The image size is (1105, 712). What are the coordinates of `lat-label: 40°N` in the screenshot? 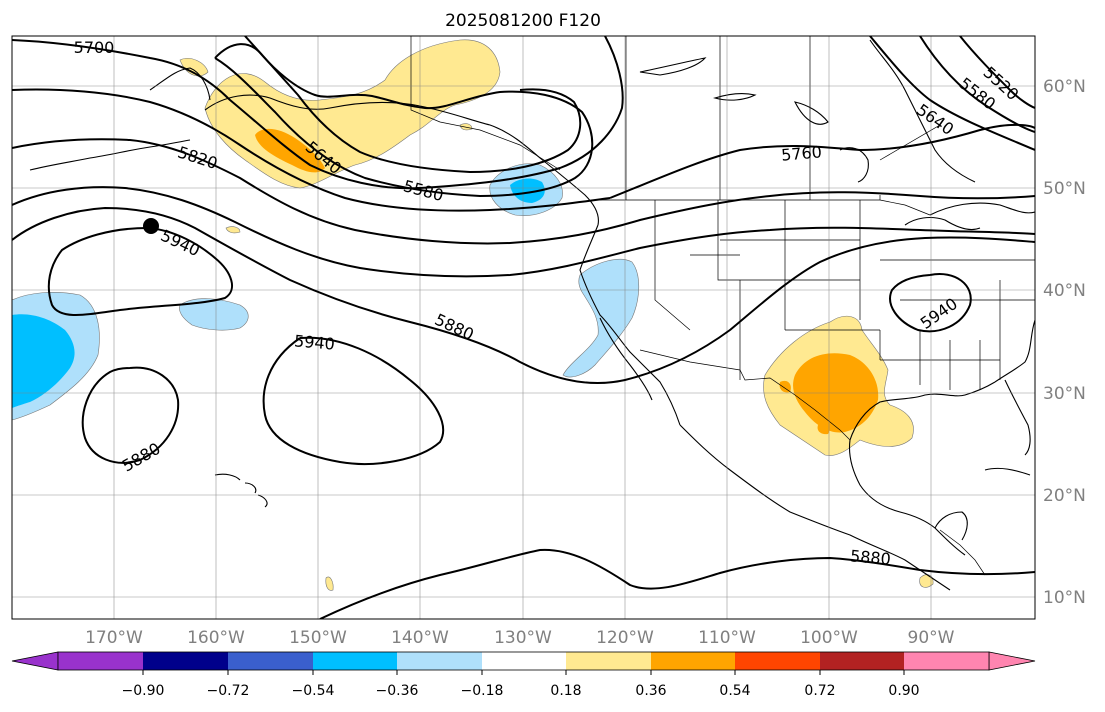 It's located at (1064, 291).